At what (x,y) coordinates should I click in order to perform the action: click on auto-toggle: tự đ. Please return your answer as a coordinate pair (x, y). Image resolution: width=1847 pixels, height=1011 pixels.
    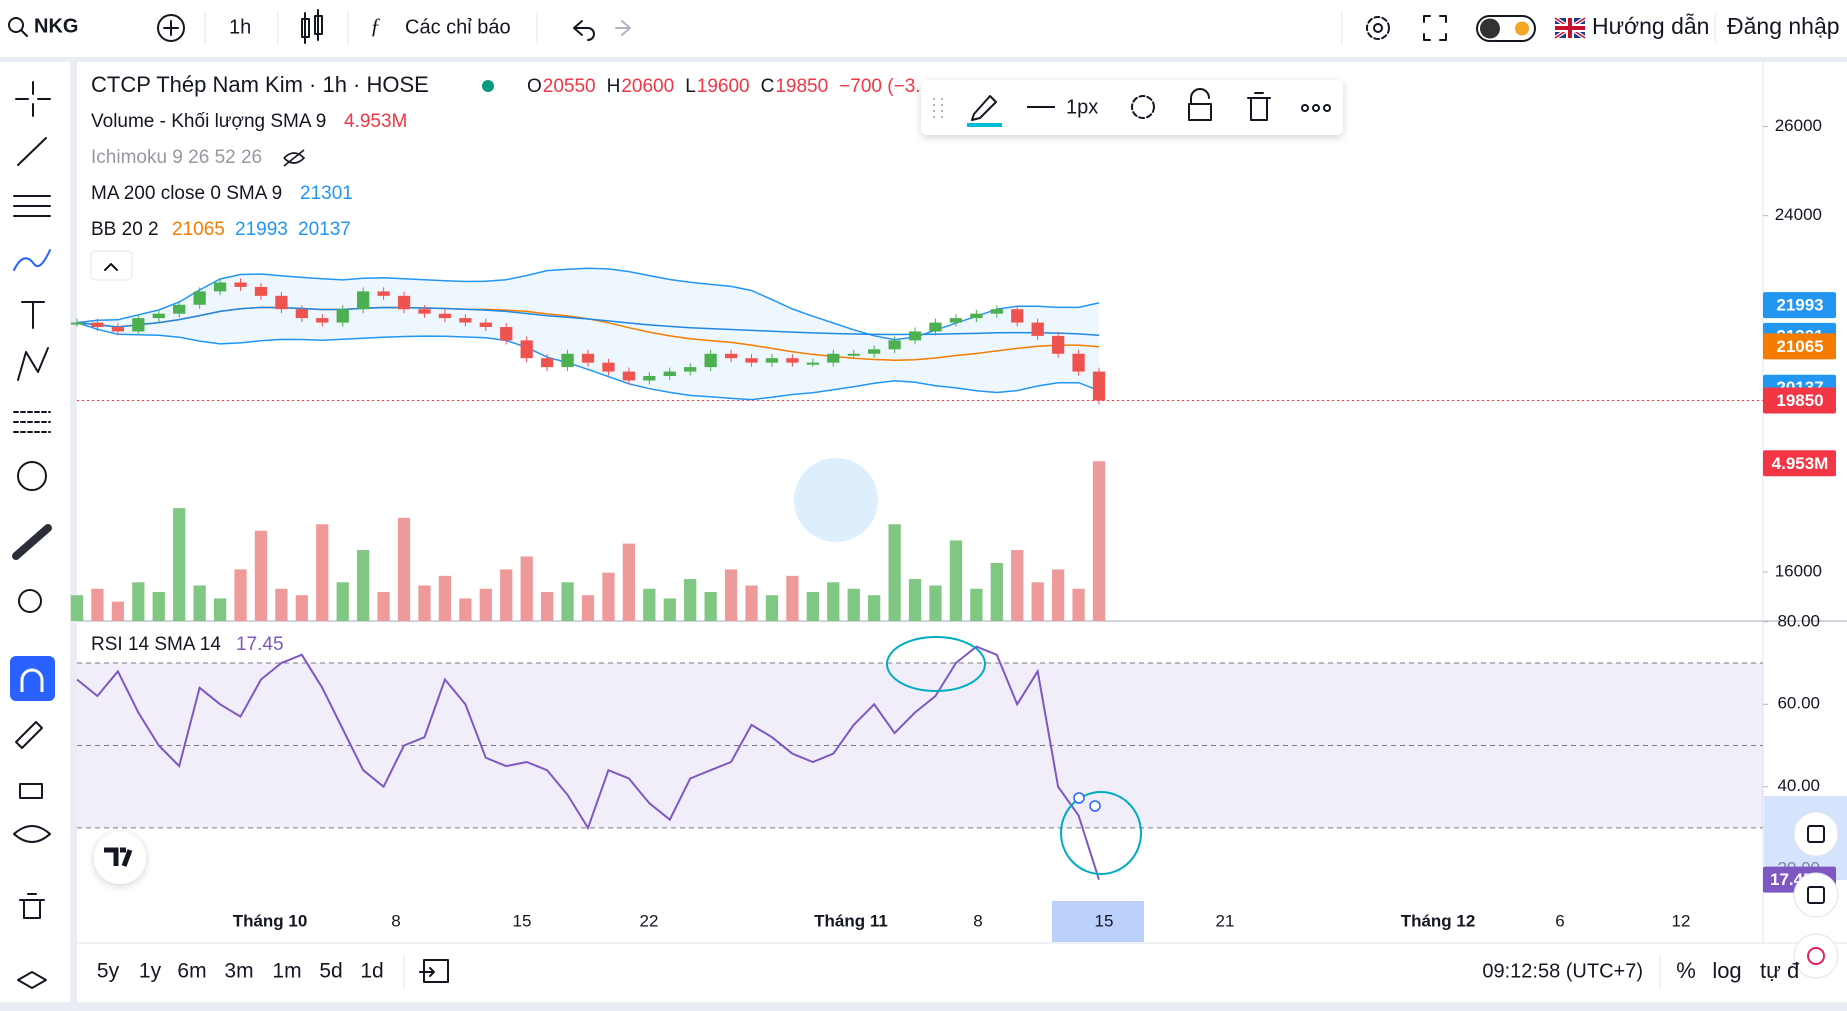
    Looking at the image, I should click on (1780, 970).